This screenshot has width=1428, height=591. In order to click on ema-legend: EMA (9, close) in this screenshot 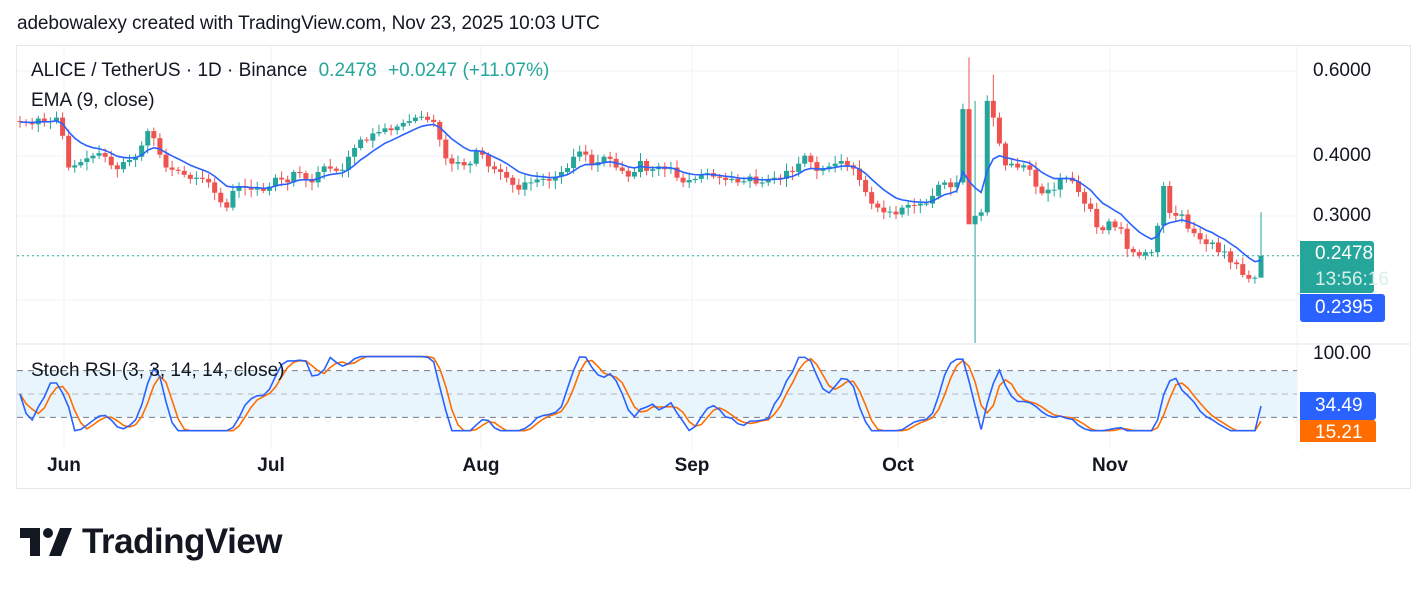, I will do `click(93, 100)`.